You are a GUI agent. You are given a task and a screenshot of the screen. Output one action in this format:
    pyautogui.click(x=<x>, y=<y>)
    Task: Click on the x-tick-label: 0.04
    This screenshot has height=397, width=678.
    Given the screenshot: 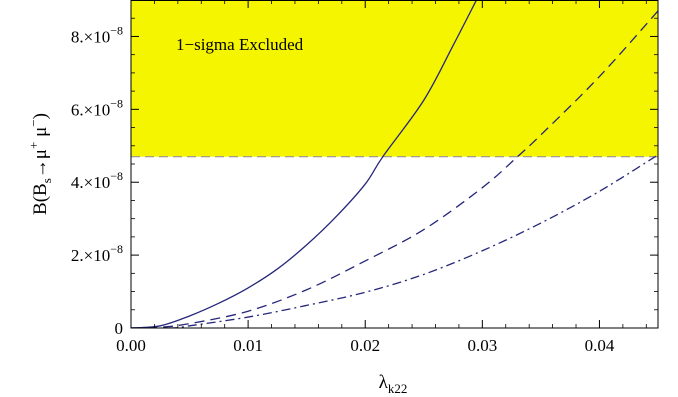 What is the action you would take?
    pyautogui.click(x=600, y=345)
    